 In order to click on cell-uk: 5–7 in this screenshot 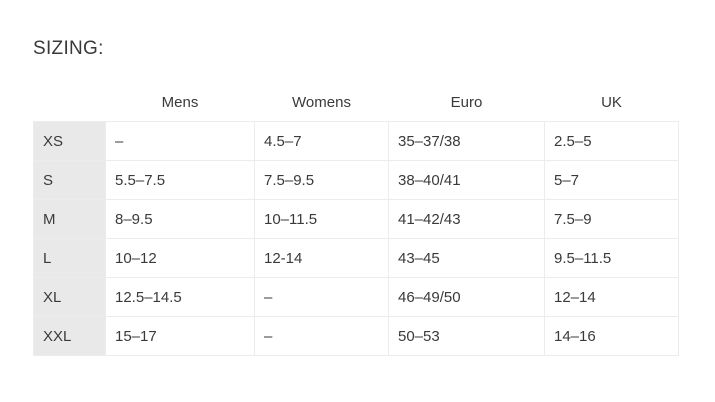, I will do `click(611, 180)`.